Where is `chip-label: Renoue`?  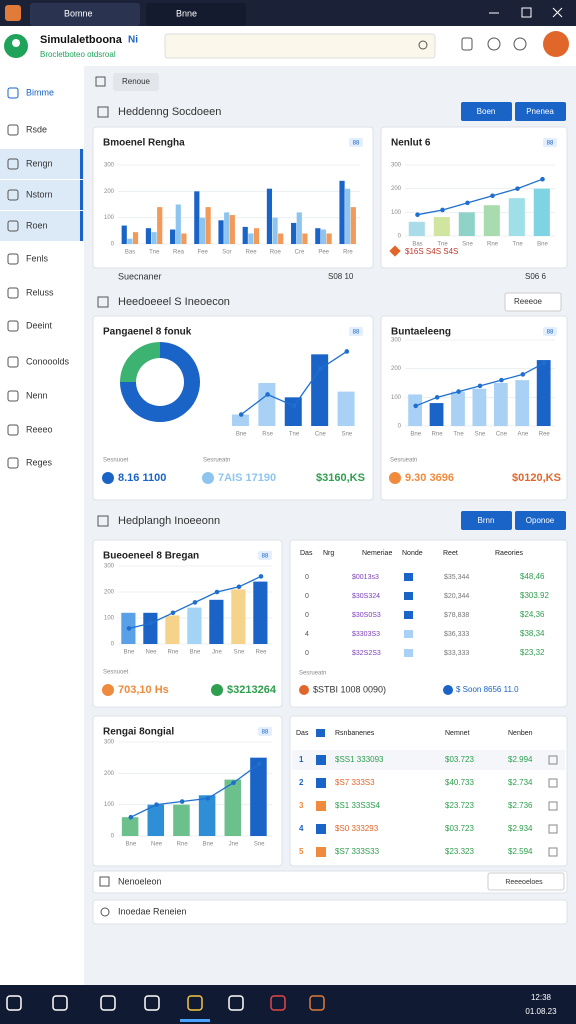 chip-label: Renoue is located at coordinates (136, 81).